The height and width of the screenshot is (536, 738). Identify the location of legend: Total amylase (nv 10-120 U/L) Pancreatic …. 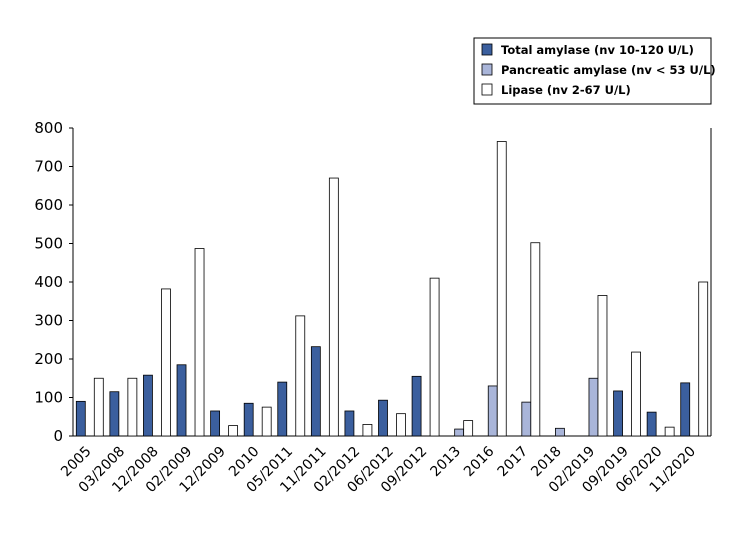
(594, 71).